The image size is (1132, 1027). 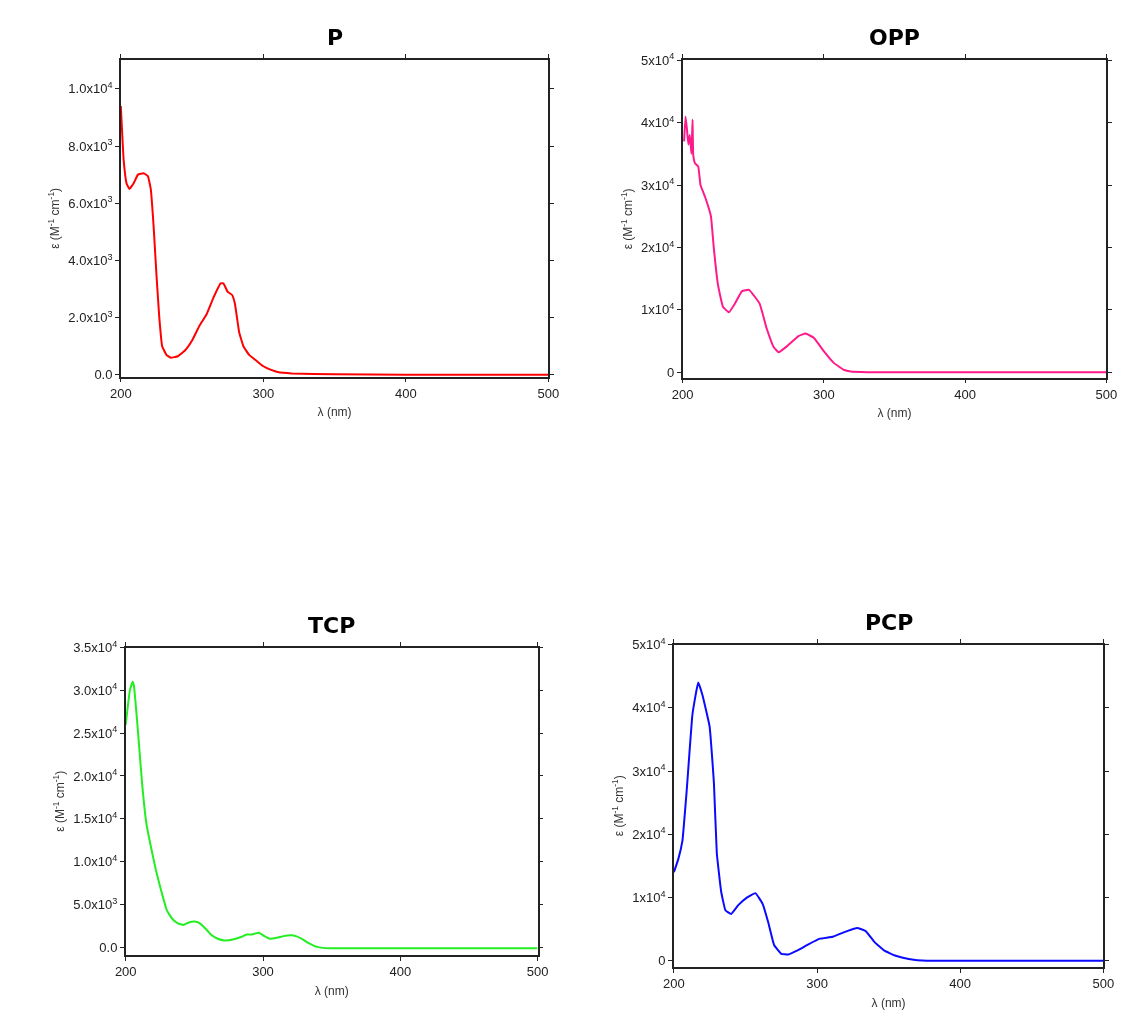 I want to click on y-tick-label: 3.5x10$^{4}$, so click(x=95, y=647).